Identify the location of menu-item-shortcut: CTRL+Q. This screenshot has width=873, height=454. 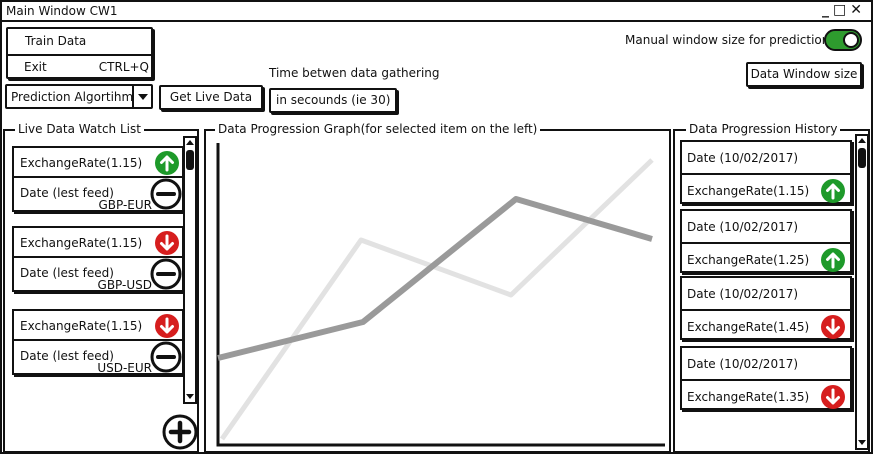
(123, 67).